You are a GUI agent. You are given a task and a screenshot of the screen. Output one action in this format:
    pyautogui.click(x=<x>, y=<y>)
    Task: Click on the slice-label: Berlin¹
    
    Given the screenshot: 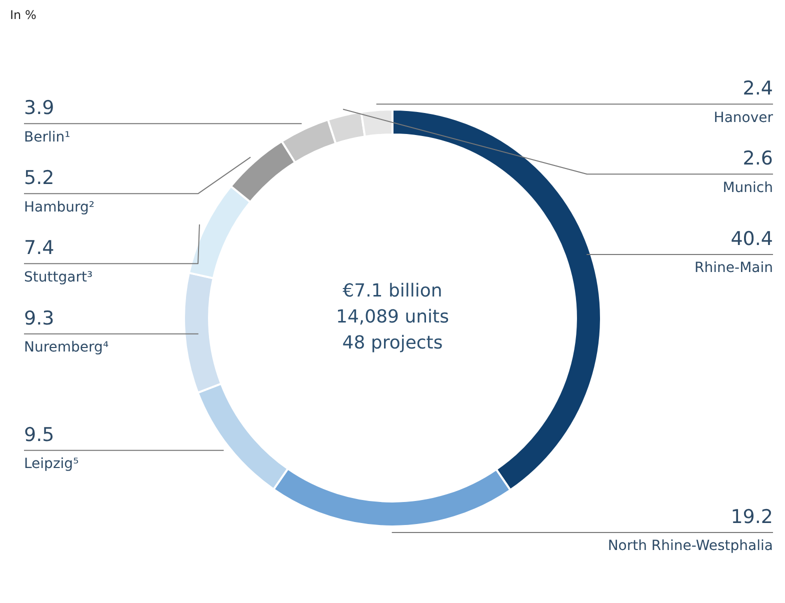 What is the action you would take?
    pyautogui.click(x=47, y=137)
    